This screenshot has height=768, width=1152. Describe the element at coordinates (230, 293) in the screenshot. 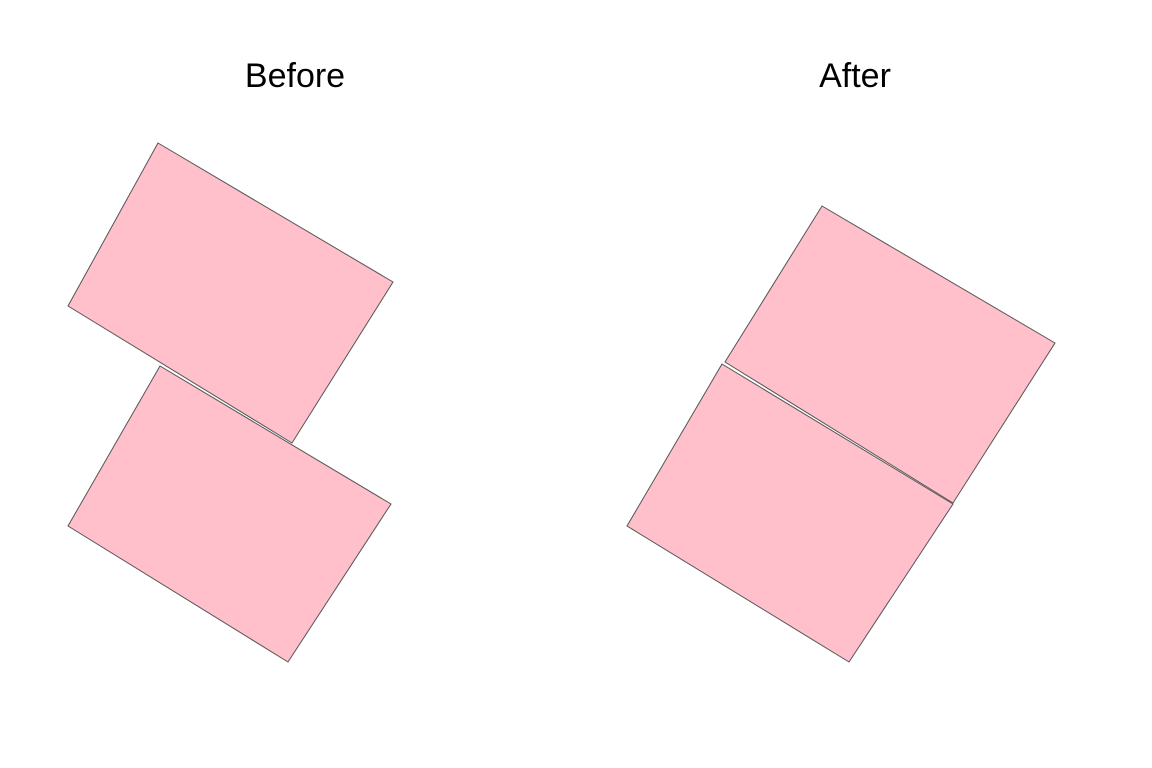

I see `before-top-rectangle` at that location.